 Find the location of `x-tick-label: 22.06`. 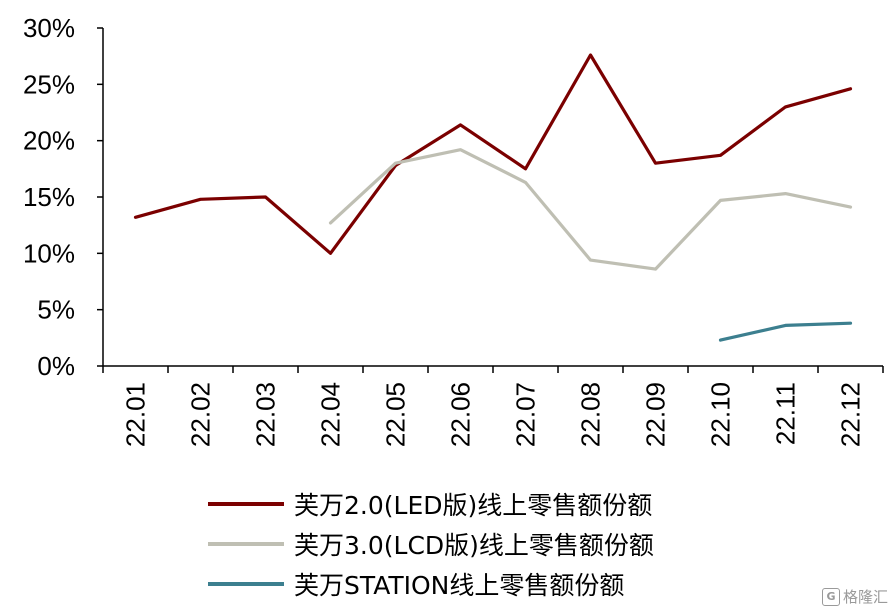

x-tick-label: 22.06 is located at coordinates (461, 414).